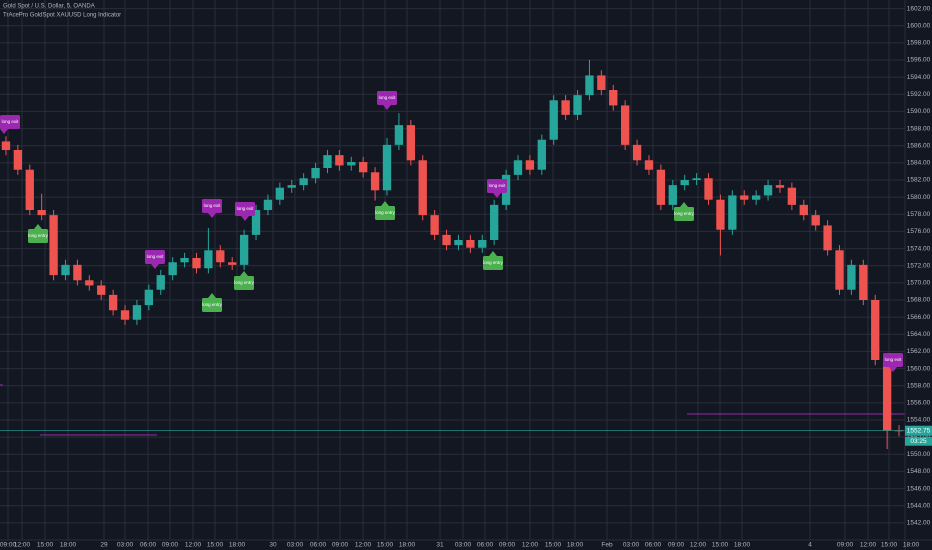 The height and width of the screenshot is (550, 932). I want to click on indicator-name: TrAcePro GoldSpot XAUUSD Long Indicator, so click(62, 16).